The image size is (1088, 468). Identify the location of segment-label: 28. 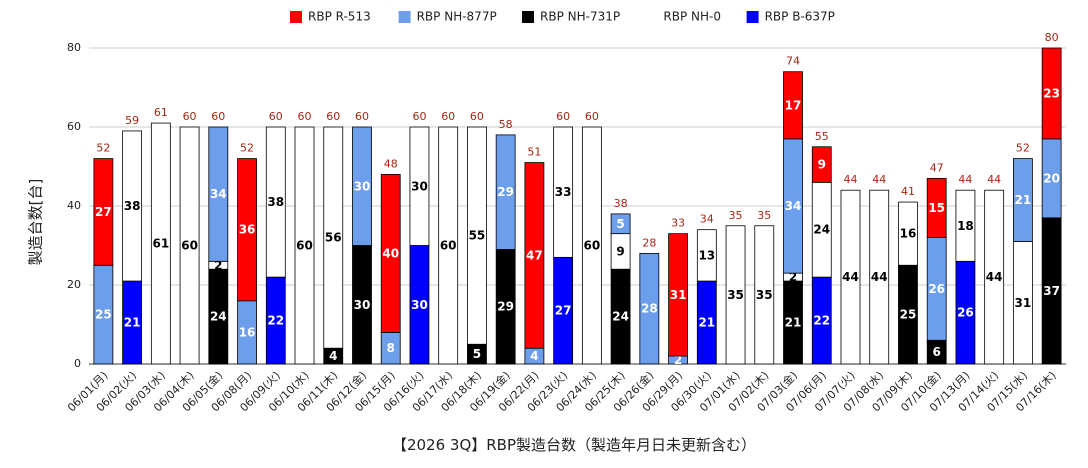
(649, 309).